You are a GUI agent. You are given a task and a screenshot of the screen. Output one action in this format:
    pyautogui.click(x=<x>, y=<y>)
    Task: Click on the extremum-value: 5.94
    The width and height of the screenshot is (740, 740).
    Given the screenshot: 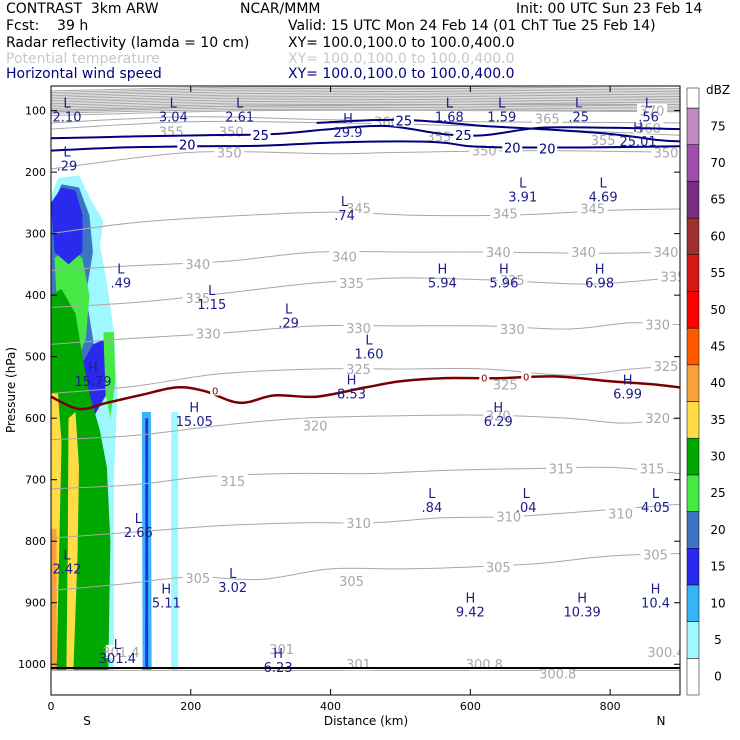 What is the action you would take?
    pyautogui.click(x=442, y=284)
    